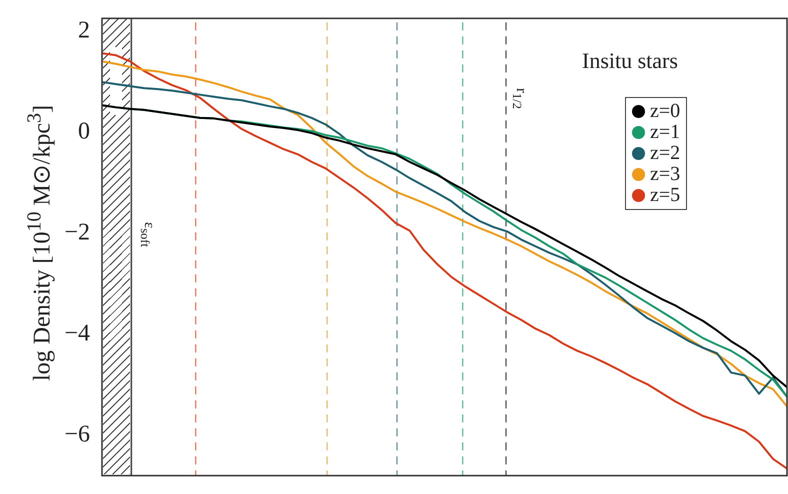  Describe the element at coordinates (665, 195) in the screenshot. I see `legend-label: z=5` at that location.